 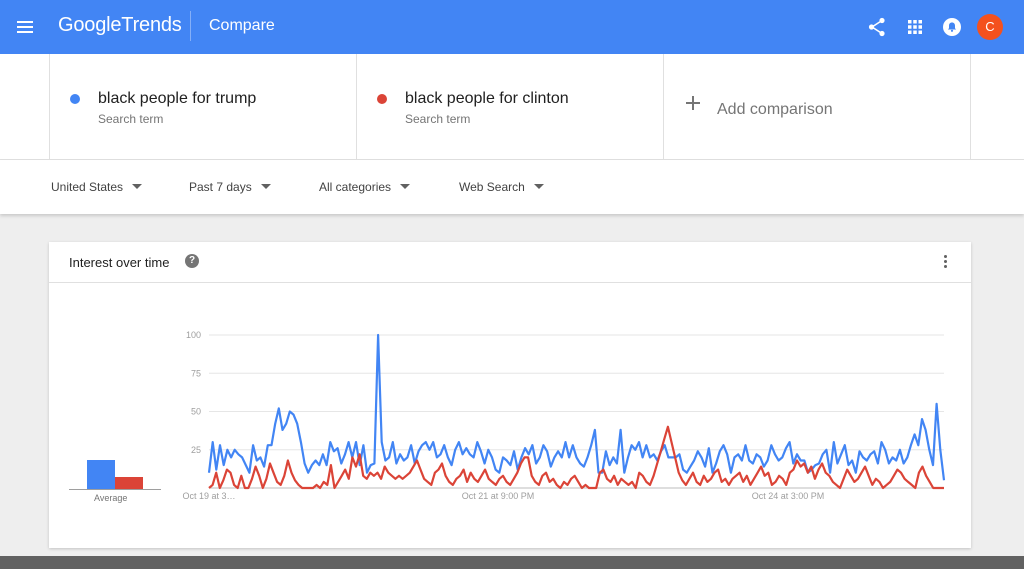 What do you see at coordinates (355, 187) in the screenshot?
I see `category-value: All categories` at bounding box center [355, 187].